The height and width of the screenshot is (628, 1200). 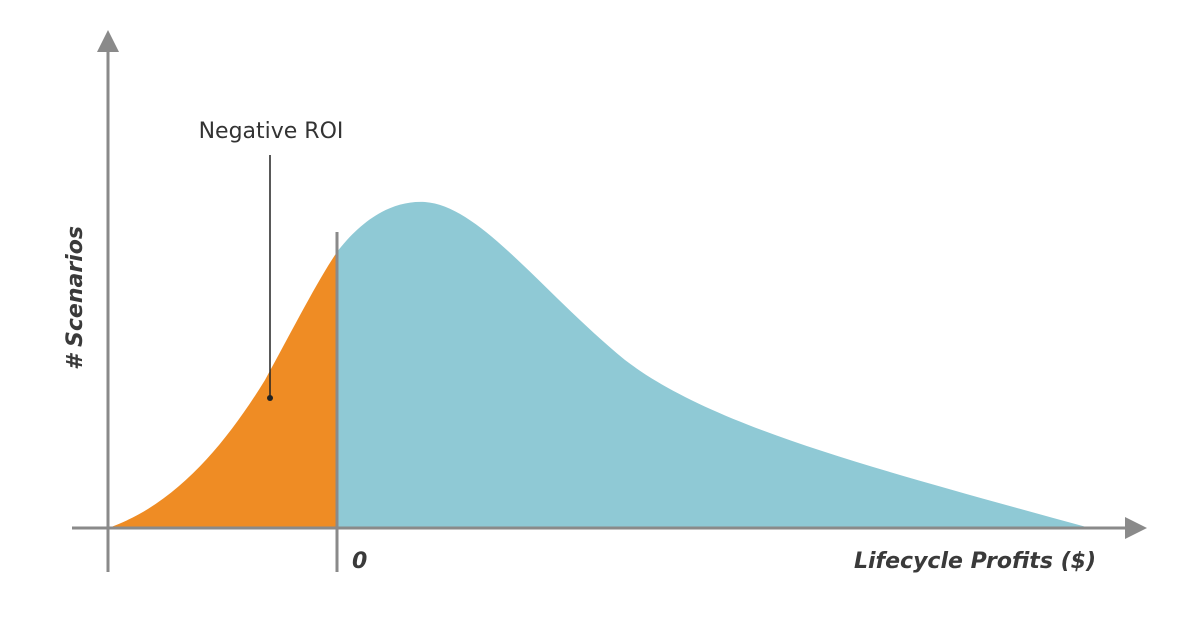 I want to click on y-axis-label: # Scenarios, so click(x=75, y=298).